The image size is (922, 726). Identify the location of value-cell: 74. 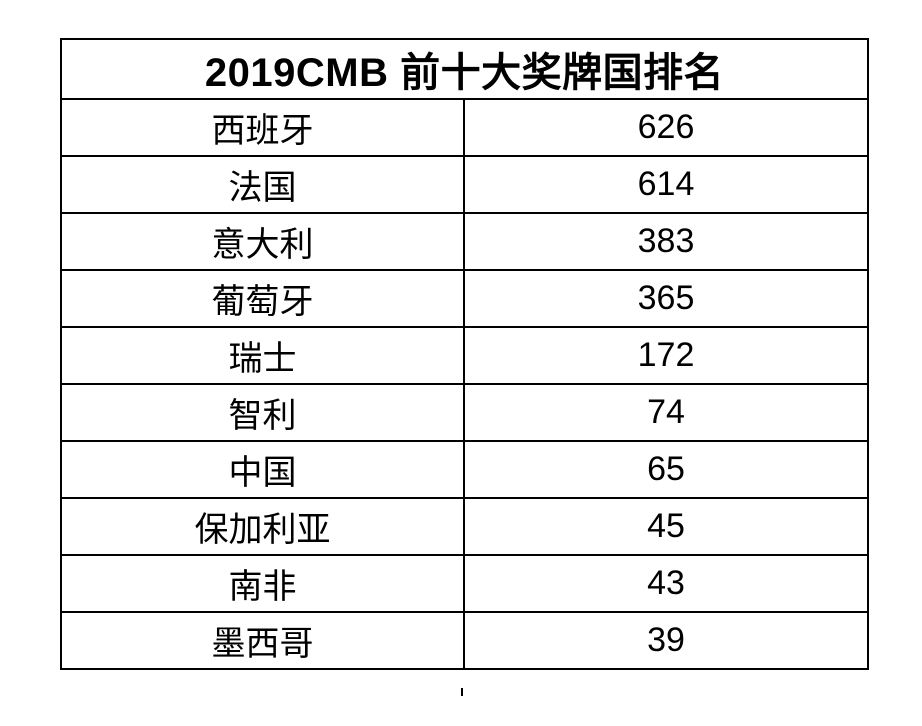
(666, 412).